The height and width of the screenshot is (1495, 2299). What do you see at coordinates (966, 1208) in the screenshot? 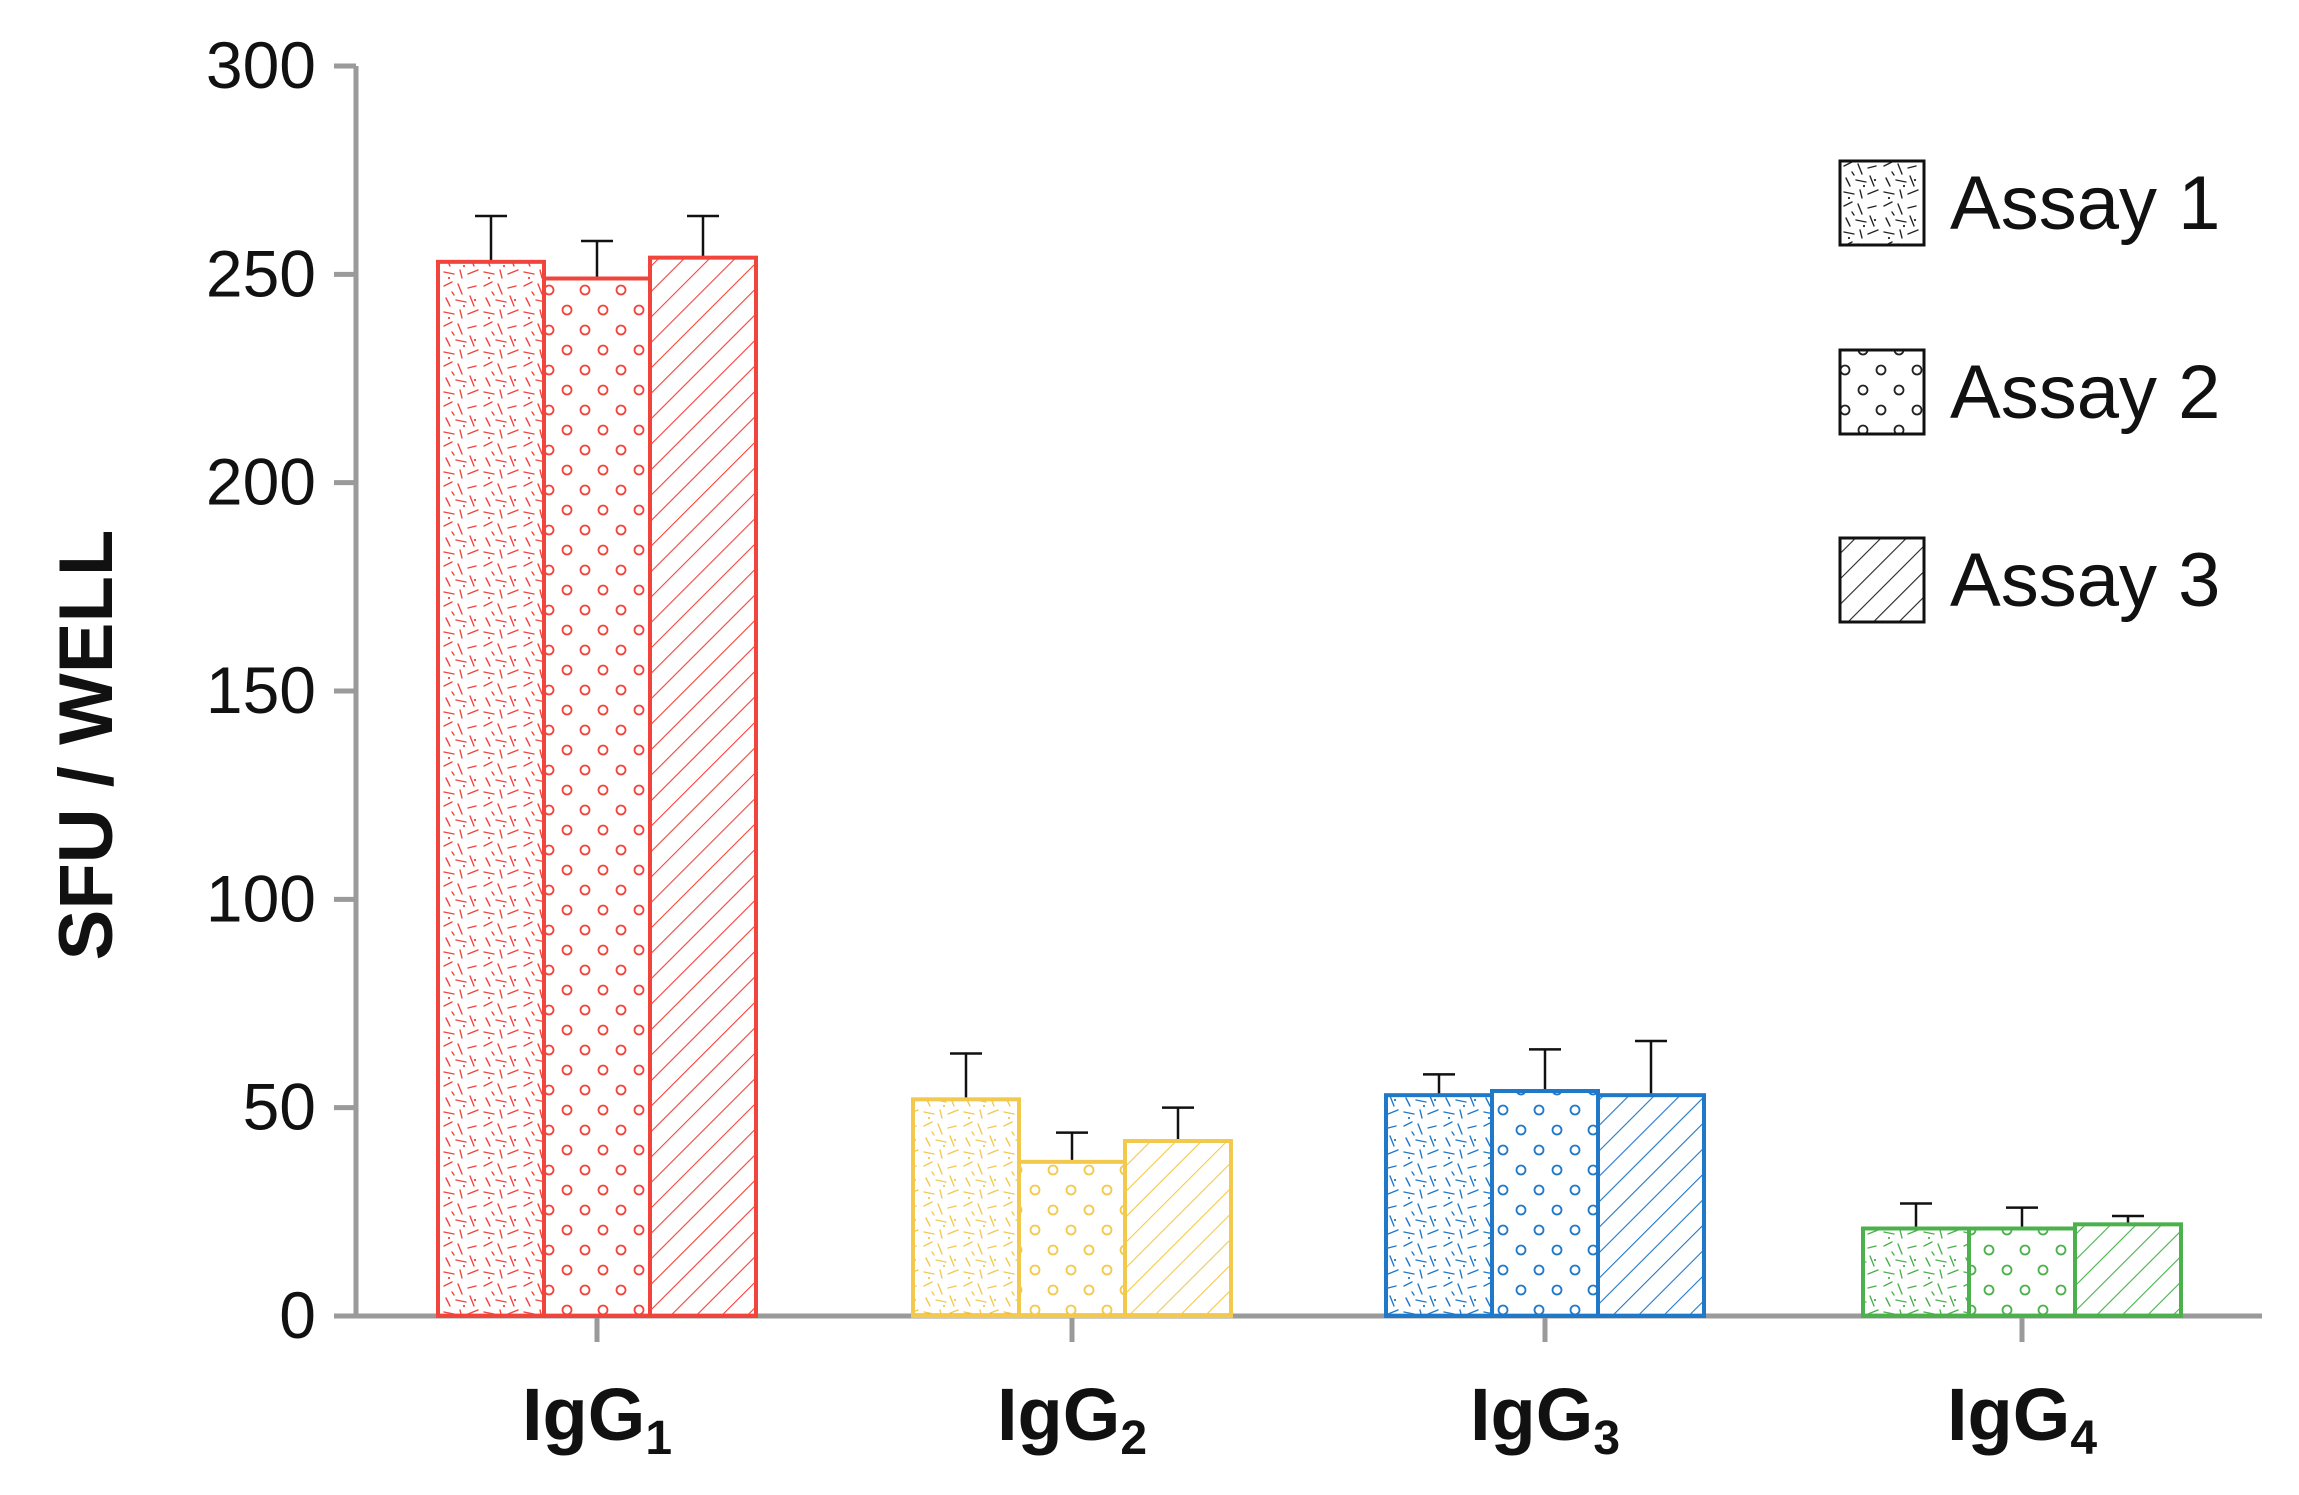
I see `bar-assay-1-igg2` at bounding box center [966, 1208].